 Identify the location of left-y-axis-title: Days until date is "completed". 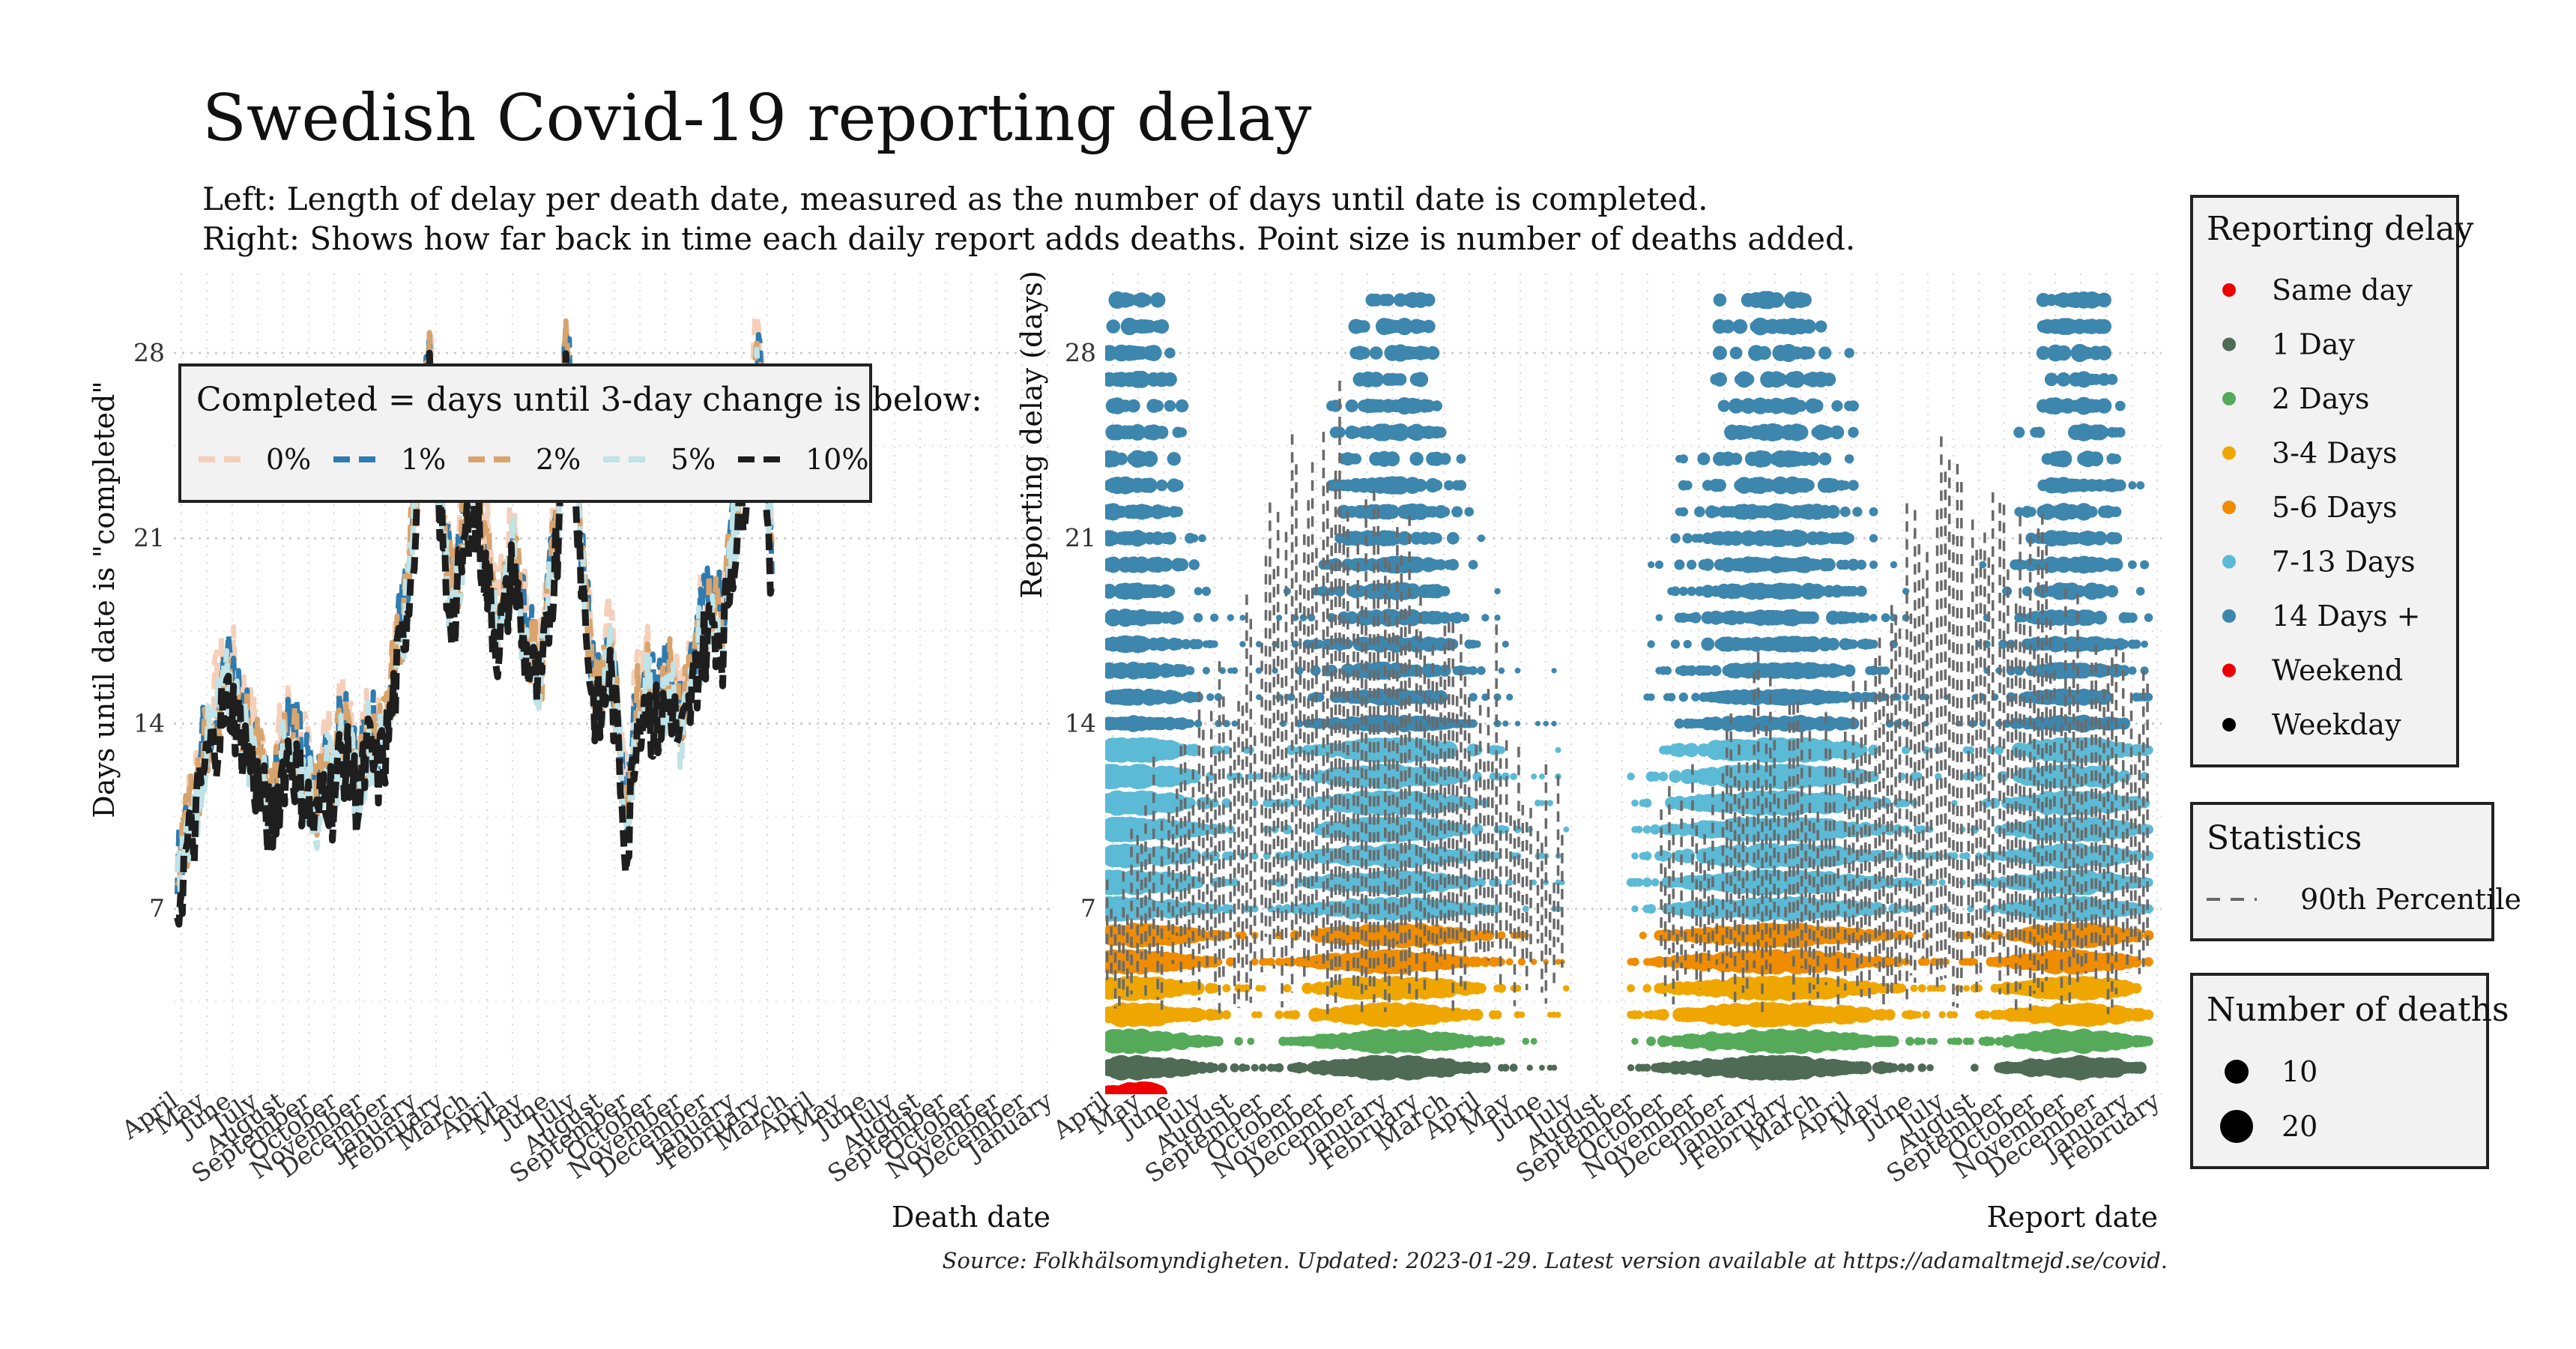
(104, 599).